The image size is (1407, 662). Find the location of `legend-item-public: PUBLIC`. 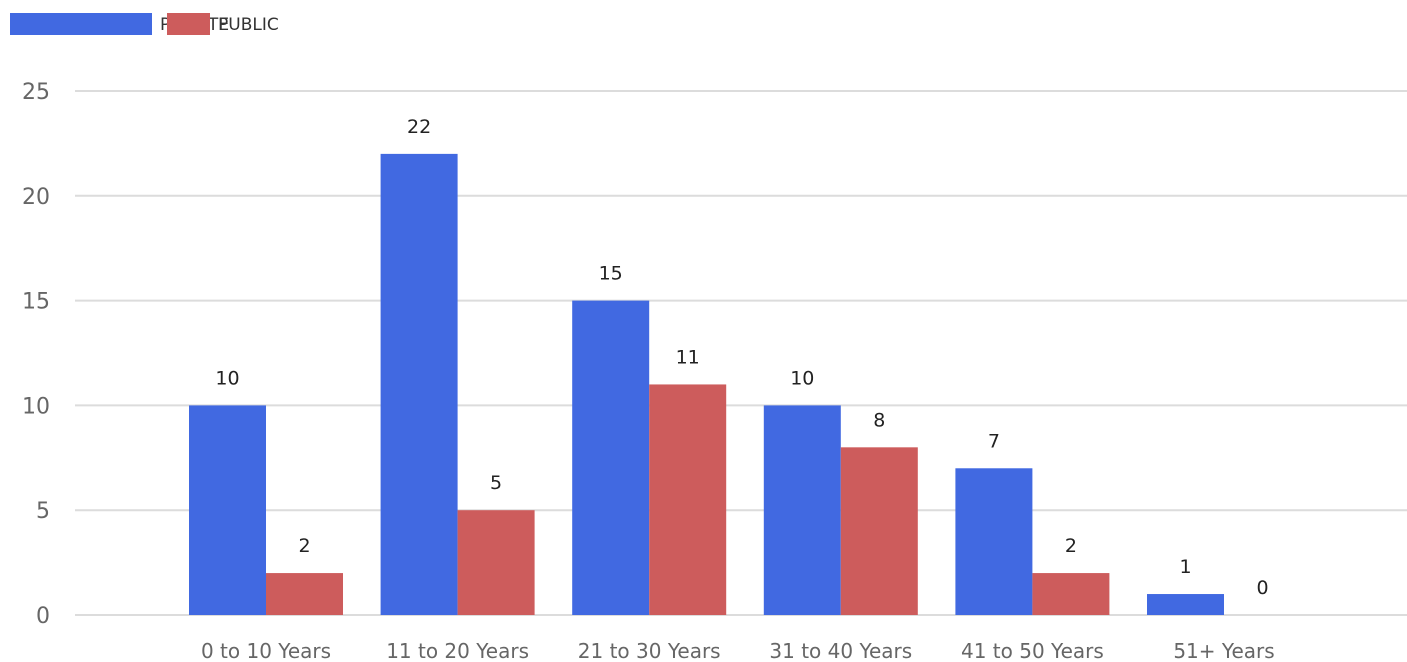

legend-item-public: PUBLIC is located at coordinates (223, 24).